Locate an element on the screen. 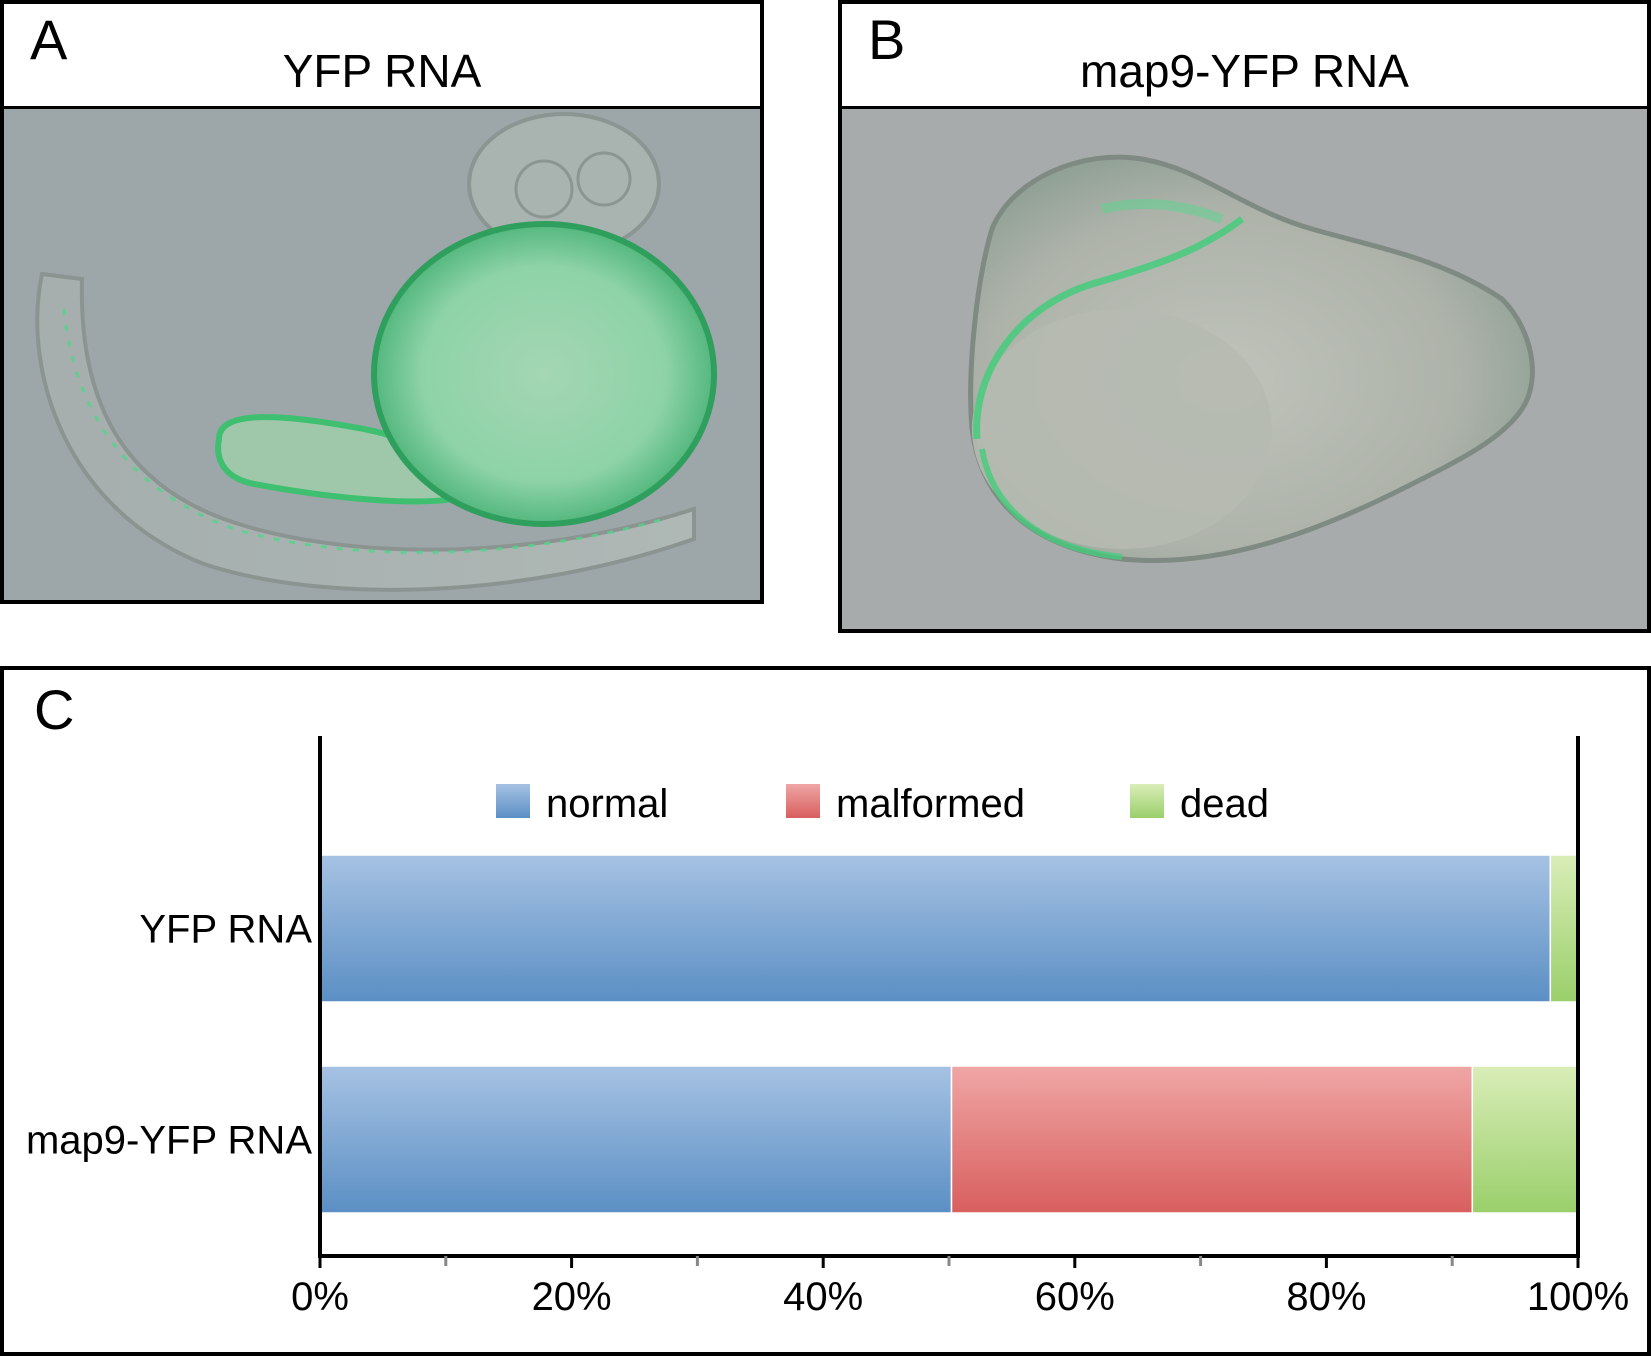  x-tick-label-1: 20% is located at coordinates (572, 1297).